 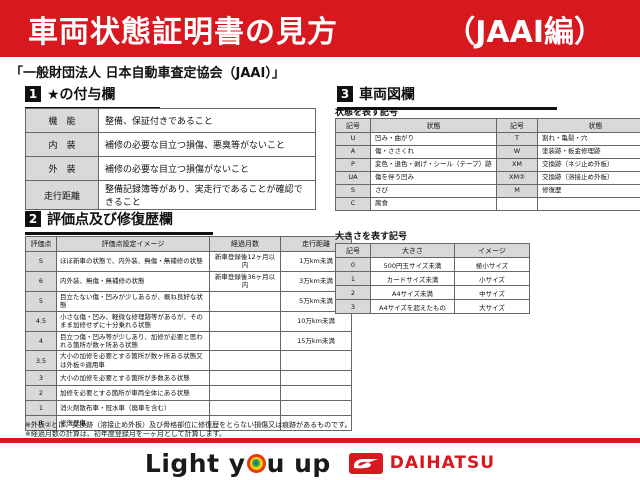 What do you see at coordinates (62, 168) in the screenshot?
I see `criteria-label: 外 装` at bounding box center [62, 168].